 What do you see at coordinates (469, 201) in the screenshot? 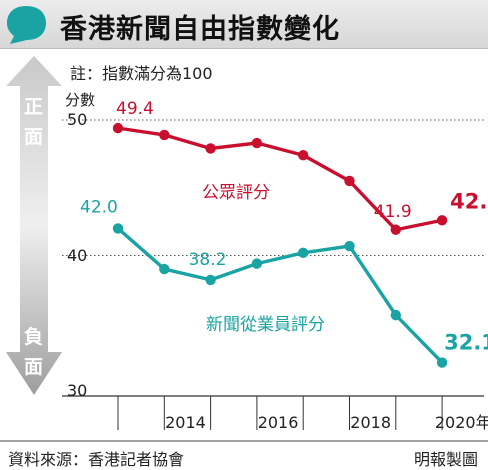
I see `data-label: 42.6` at bounding box center [469, 201].